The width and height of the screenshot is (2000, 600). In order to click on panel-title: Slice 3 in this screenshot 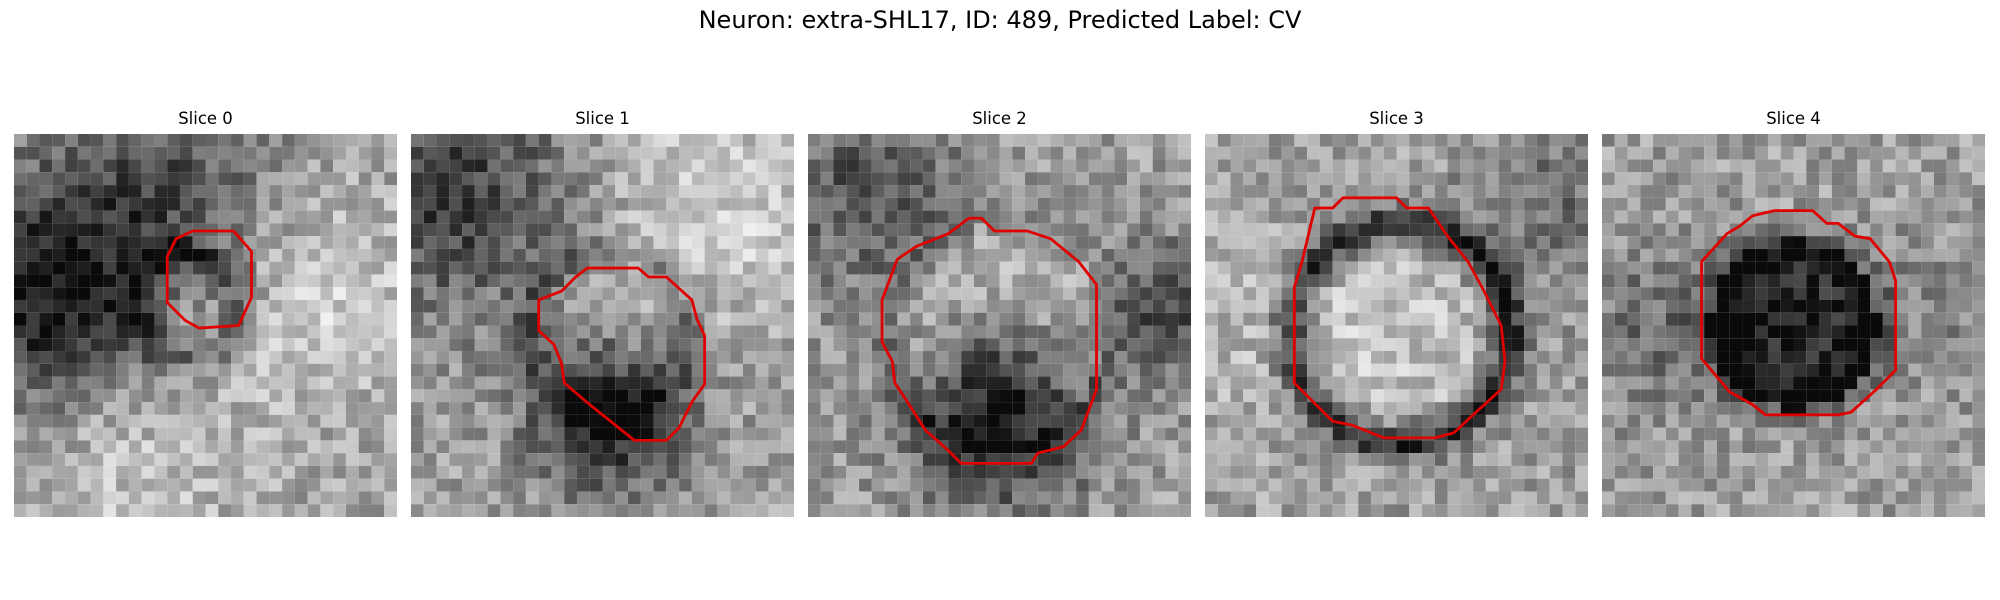, I will do `click(1396, 118)`.